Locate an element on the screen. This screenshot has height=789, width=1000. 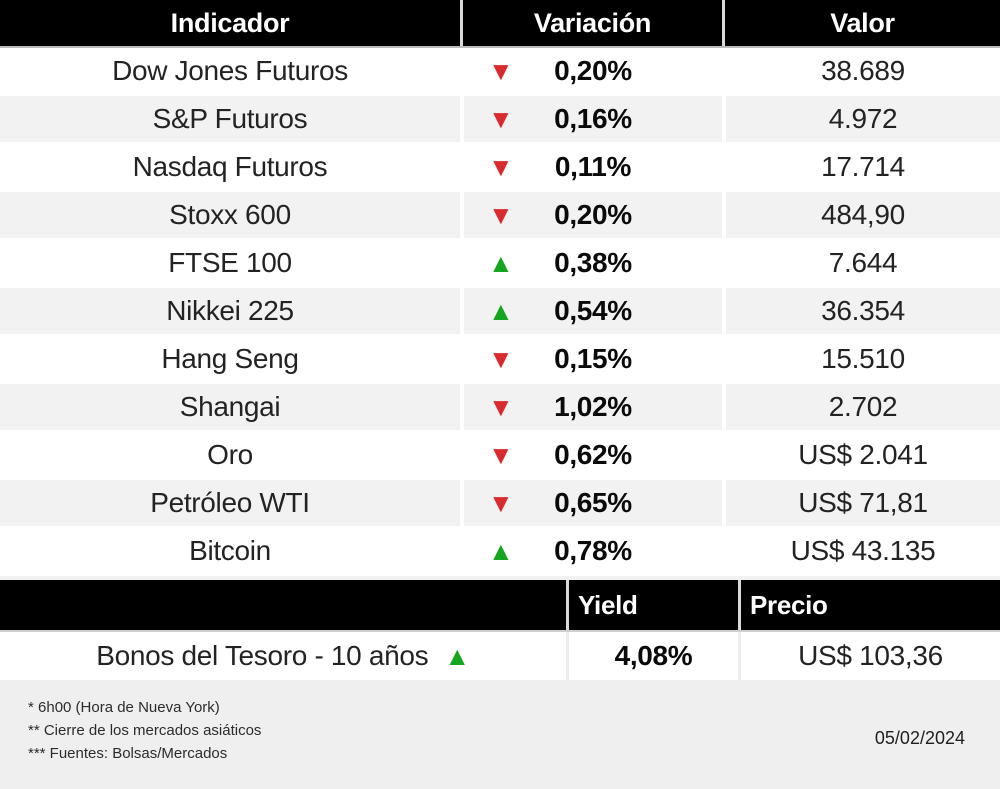
value-cell: US$ 43.135 is located at coordinates (861, 551).